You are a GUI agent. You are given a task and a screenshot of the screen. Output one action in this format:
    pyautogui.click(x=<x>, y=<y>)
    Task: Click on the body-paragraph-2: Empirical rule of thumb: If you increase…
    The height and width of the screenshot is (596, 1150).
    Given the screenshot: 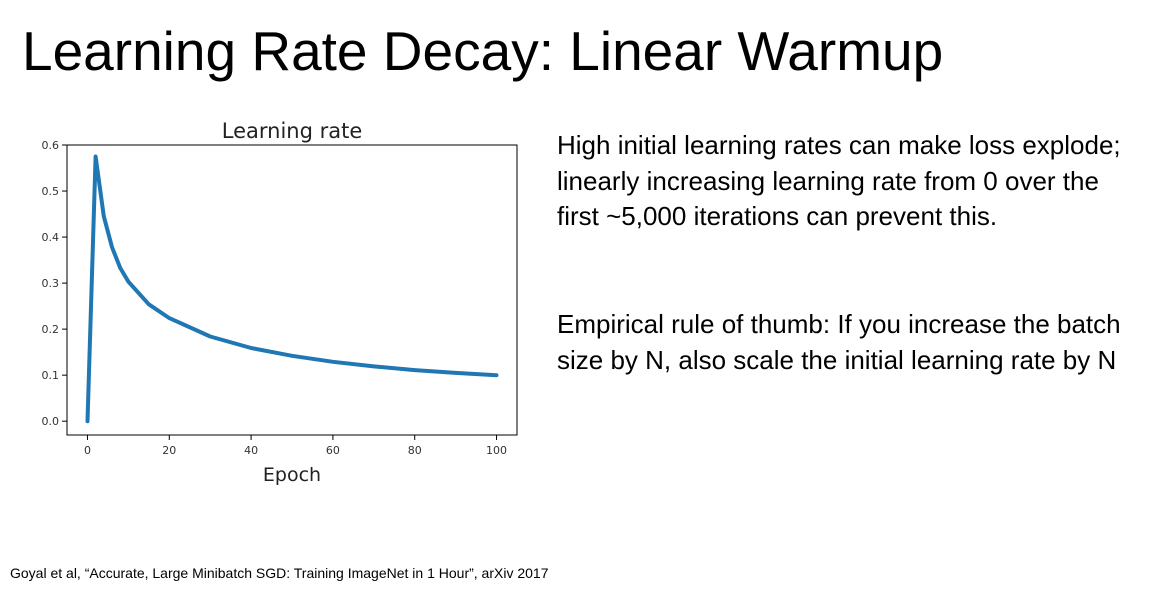 What is the action you would take?
    pyautogui.click(x=839, y=342)
    